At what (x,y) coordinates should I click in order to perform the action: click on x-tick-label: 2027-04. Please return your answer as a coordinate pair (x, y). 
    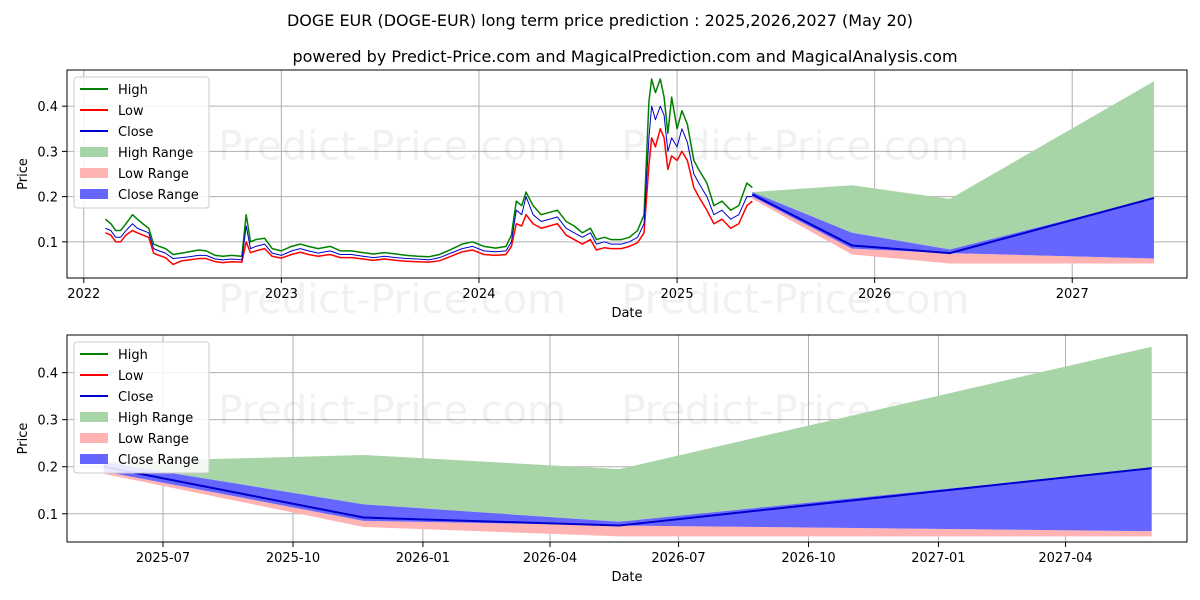
    Looking at the image, I should click on (1065, 558).